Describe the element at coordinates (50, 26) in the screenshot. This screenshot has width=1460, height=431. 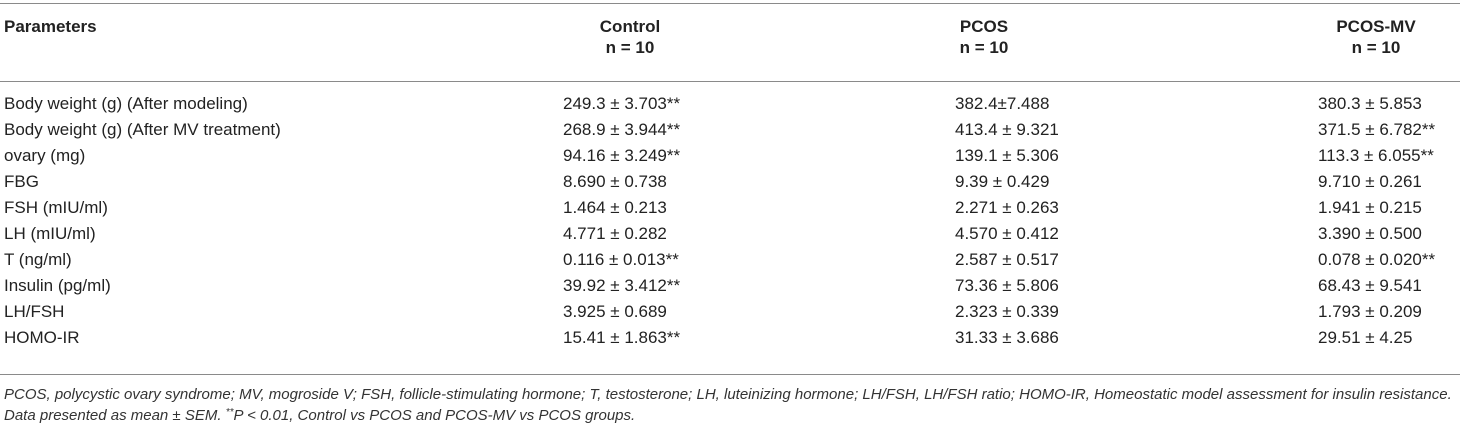
I see `header-parameters: Parameters` at that location.